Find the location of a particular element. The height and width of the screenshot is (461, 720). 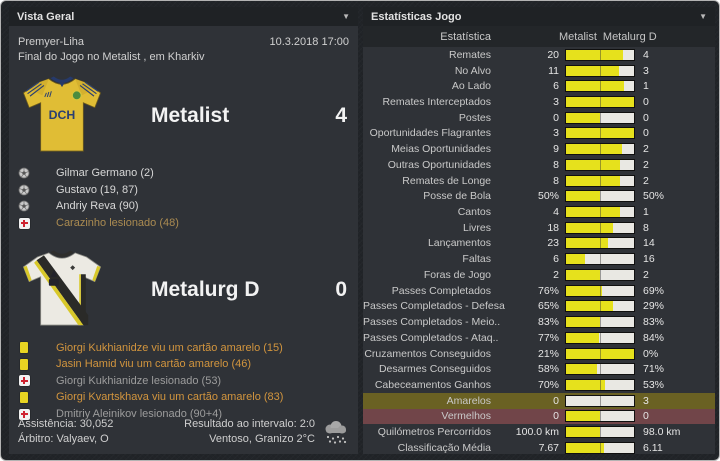

stat-row: Foras de Jogo 2 2 is located at coordinates (539, 275).